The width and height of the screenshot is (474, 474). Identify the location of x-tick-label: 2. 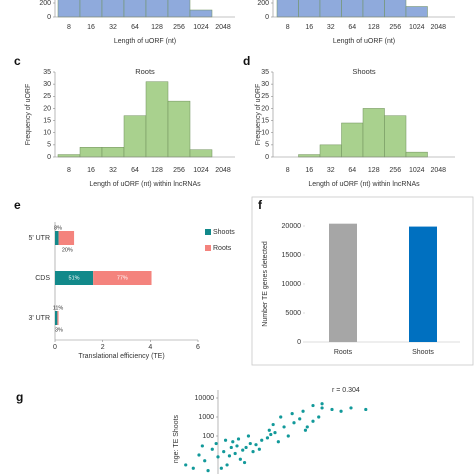
(103, 347).